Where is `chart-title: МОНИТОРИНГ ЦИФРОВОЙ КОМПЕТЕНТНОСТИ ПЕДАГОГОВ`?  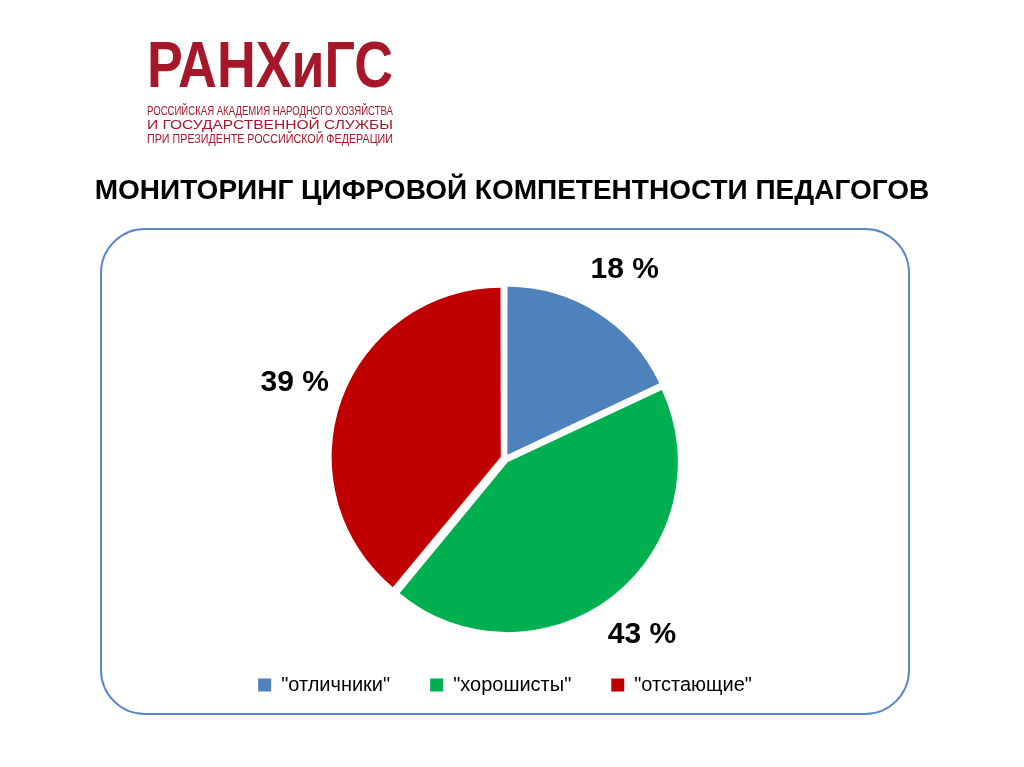
chart-title: МОНИТОРИНГ ЦИФРОВОЙ КОМПЕТЕНТНОСТИ ПЕДАГОГОВ is located at coordinates (512, 190).